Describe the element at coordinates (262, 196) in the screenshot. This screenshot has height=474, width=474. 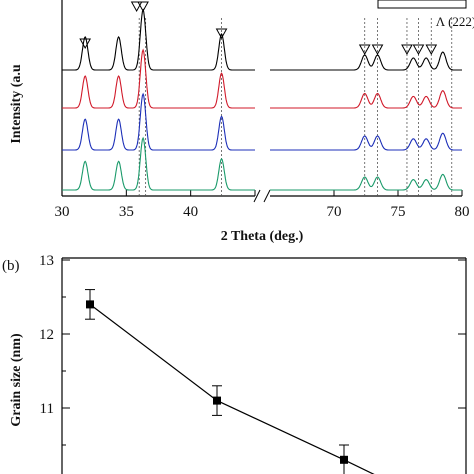
I see `axis-break-marker` at that location.